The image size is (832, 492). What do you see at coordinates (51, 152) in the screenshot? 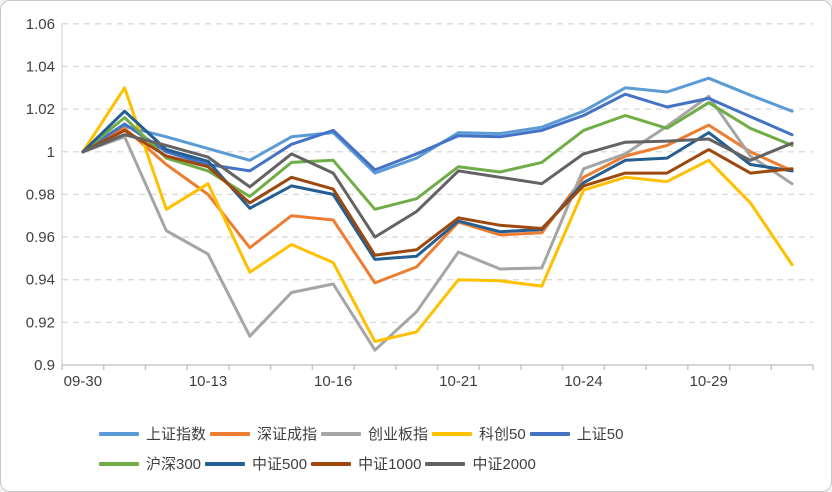
I see `y-axis-tick-label: 1` at bounding box center [51, 152].